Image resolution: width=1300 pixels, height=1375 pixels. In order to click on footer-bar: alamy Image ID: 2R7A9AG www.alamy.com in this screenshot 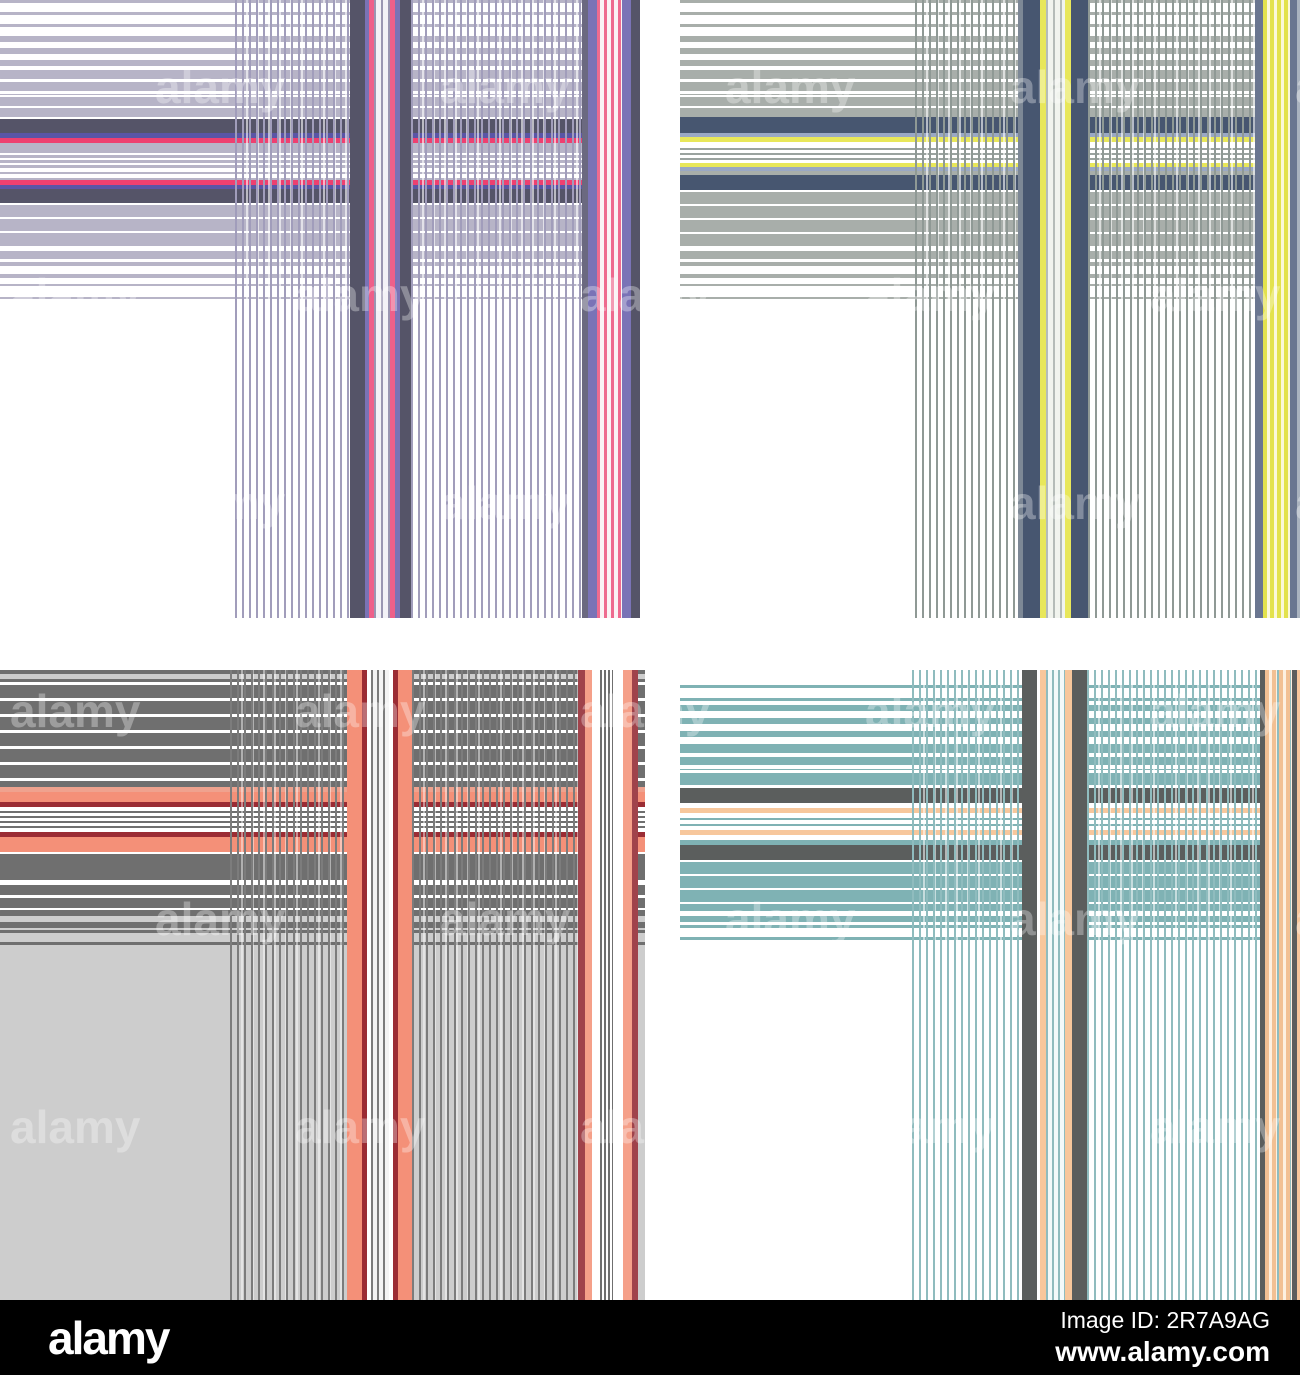, I will do `click(650, 1337)`.